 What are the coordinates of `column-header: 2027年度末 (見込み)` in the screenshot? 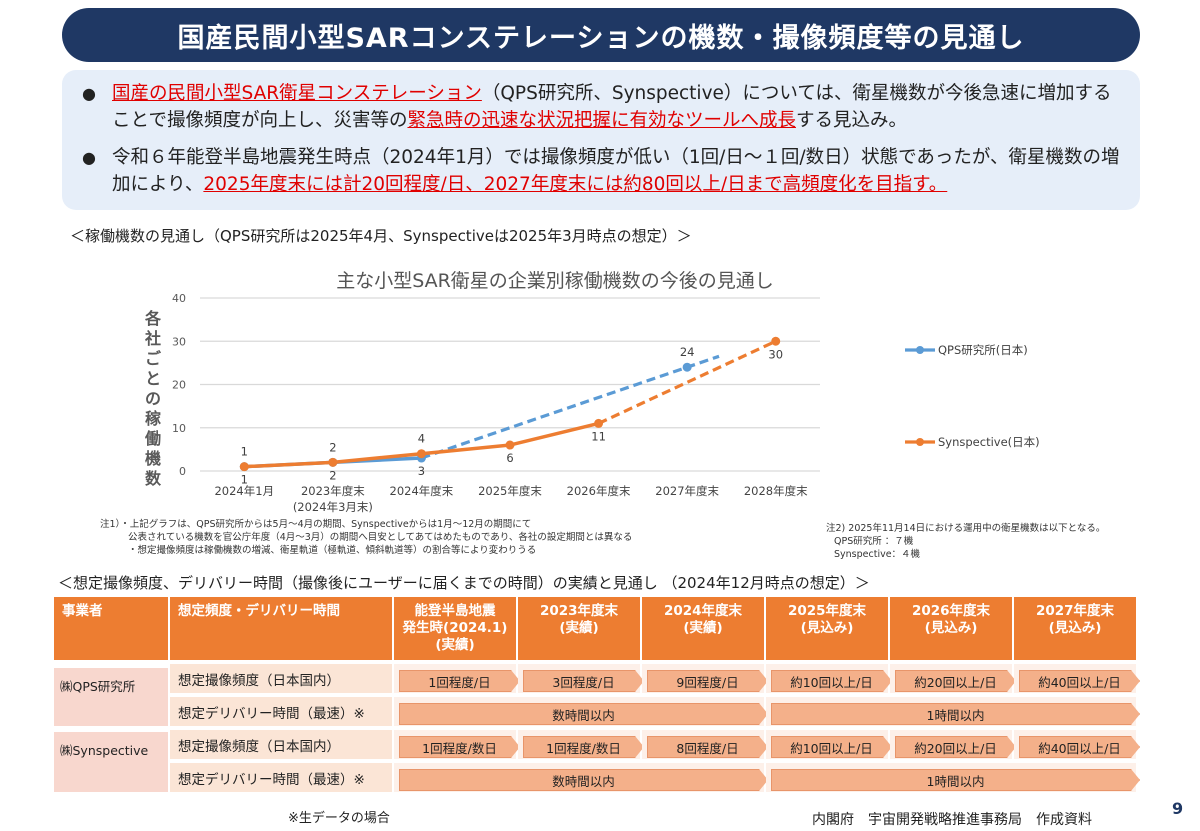 It's located at (1075, 628).